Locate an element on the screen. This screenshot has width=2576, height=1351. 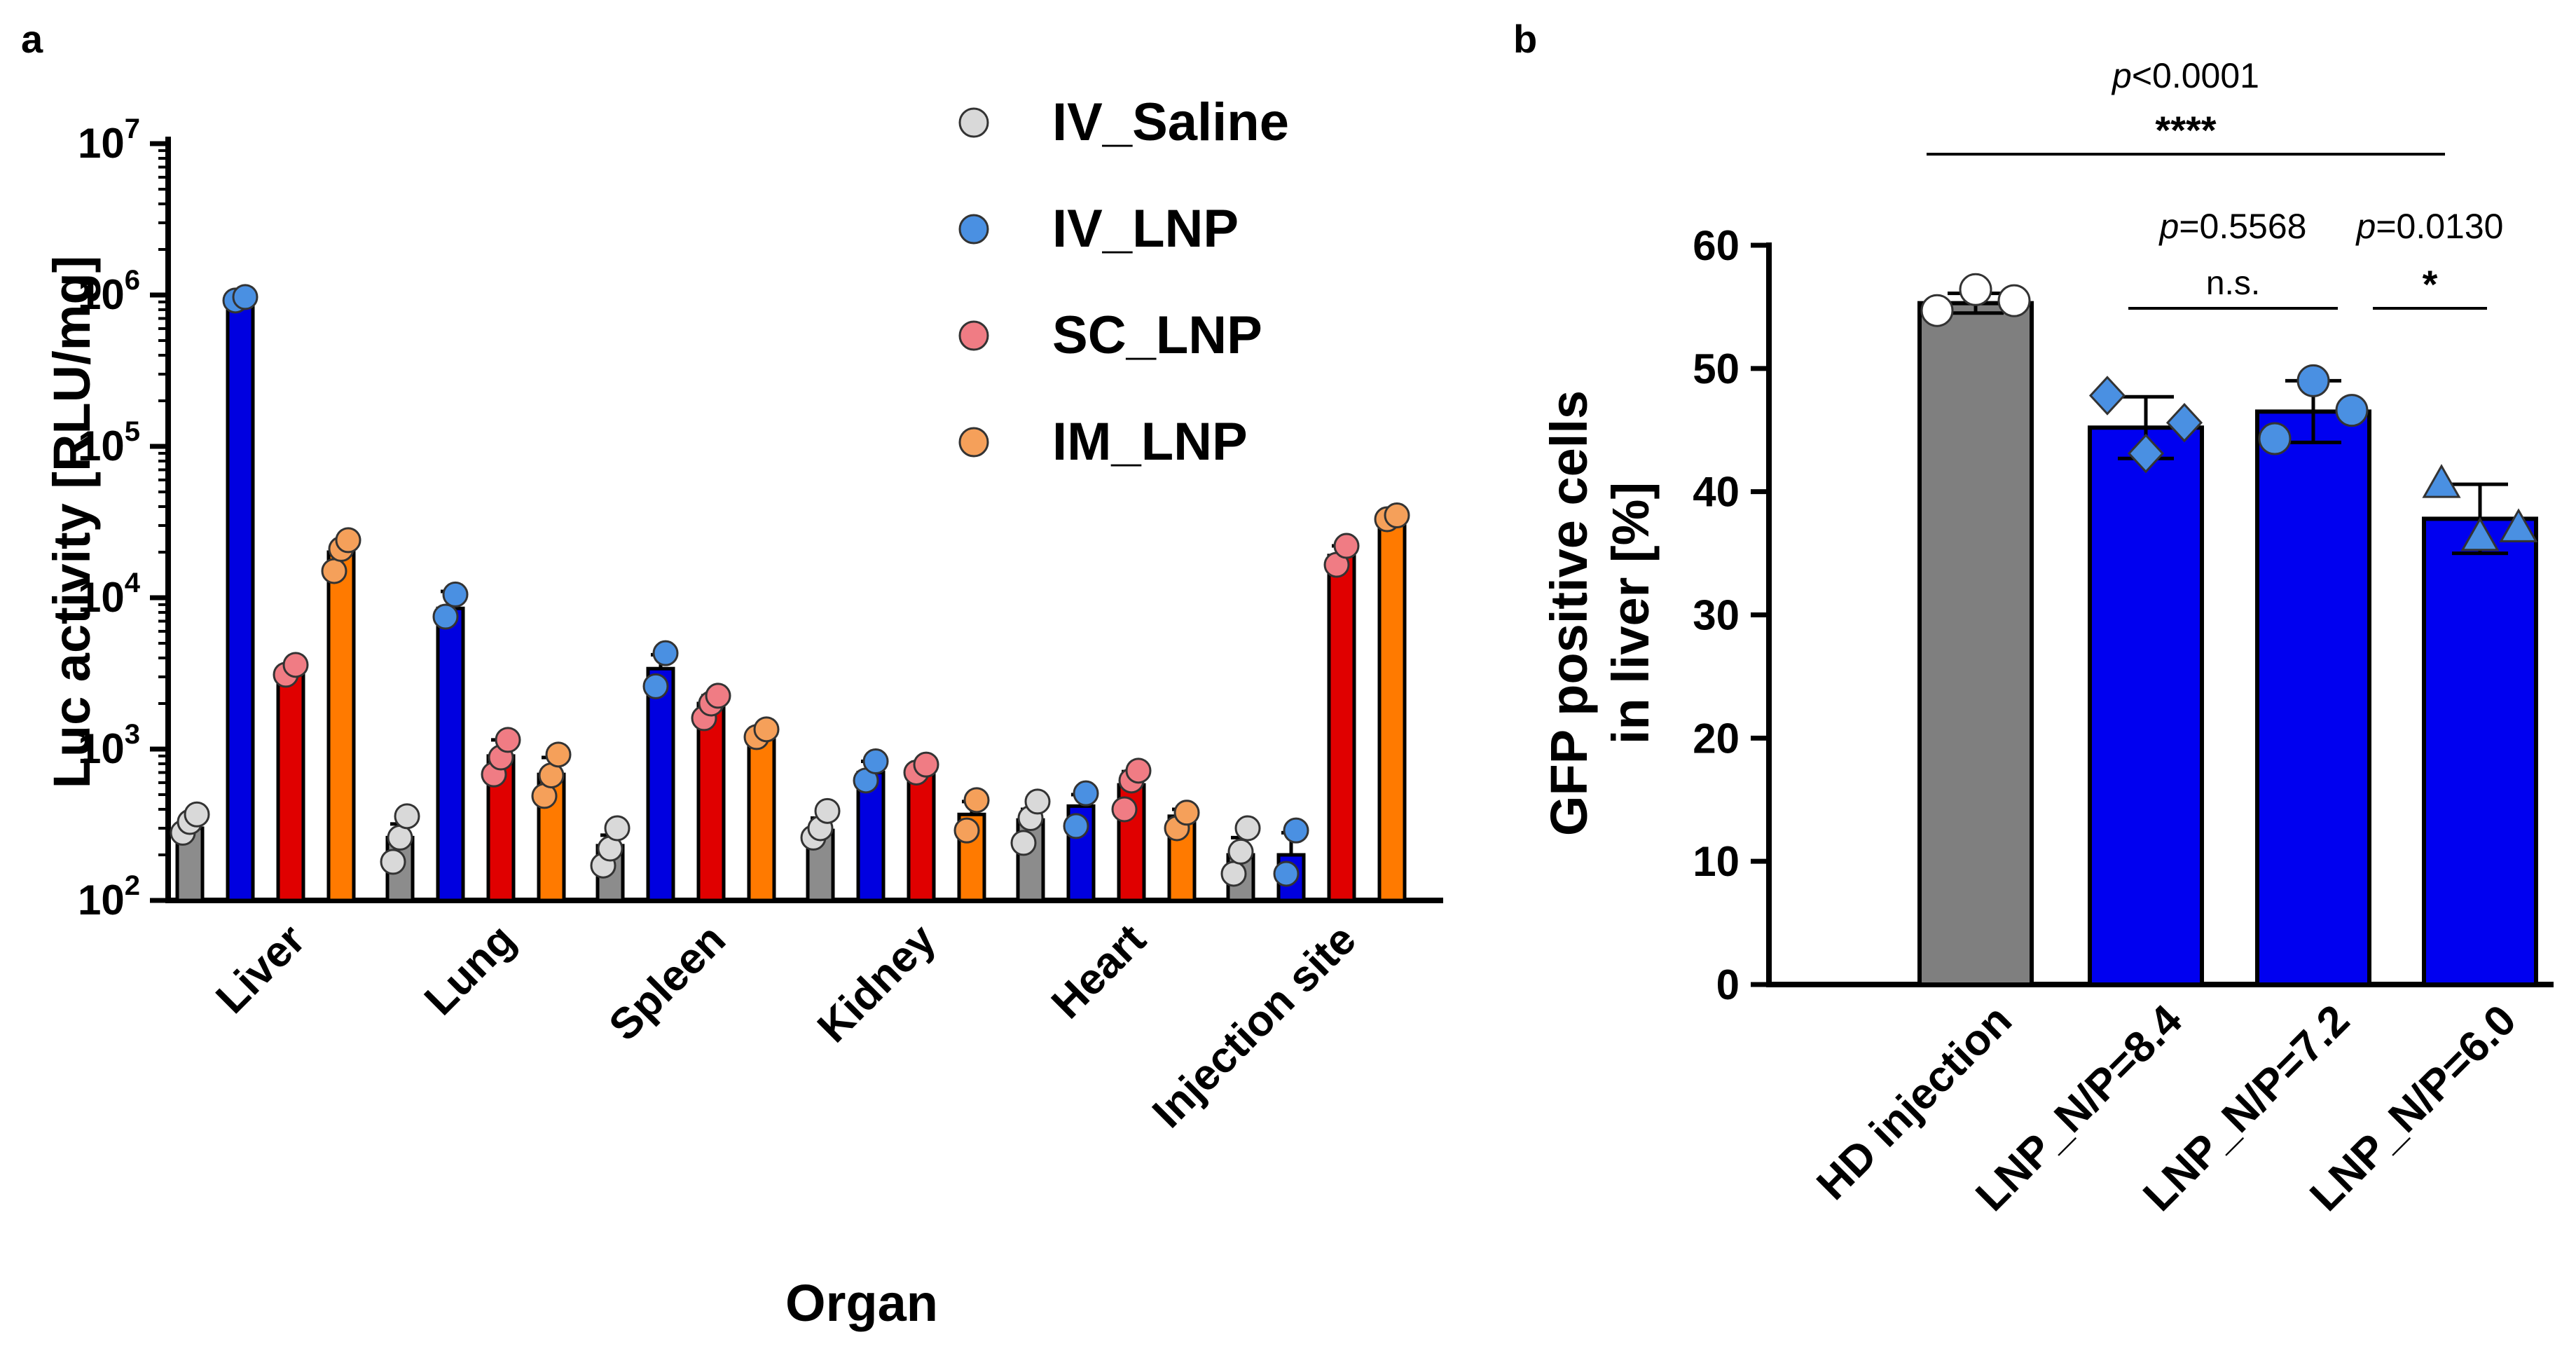
p-value-label: p<0.0001 is located at coordinates (2185, 75).